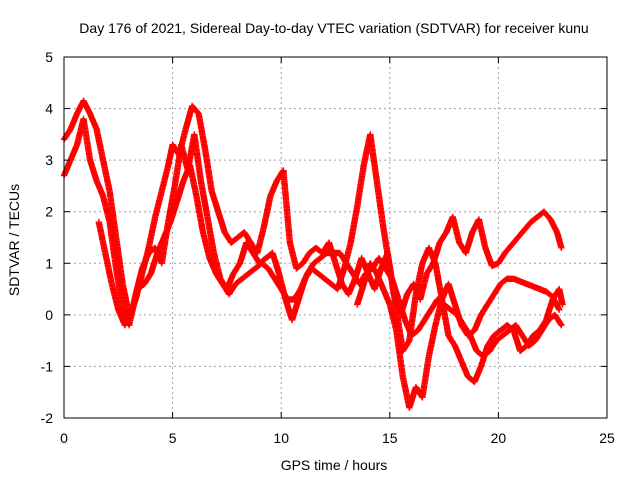 The width and height of the screenshot is (640, 480). What do you see at coordinates (458, 335) in the screenshot?
I see `series-track-d` at bounding box center [458, 335].